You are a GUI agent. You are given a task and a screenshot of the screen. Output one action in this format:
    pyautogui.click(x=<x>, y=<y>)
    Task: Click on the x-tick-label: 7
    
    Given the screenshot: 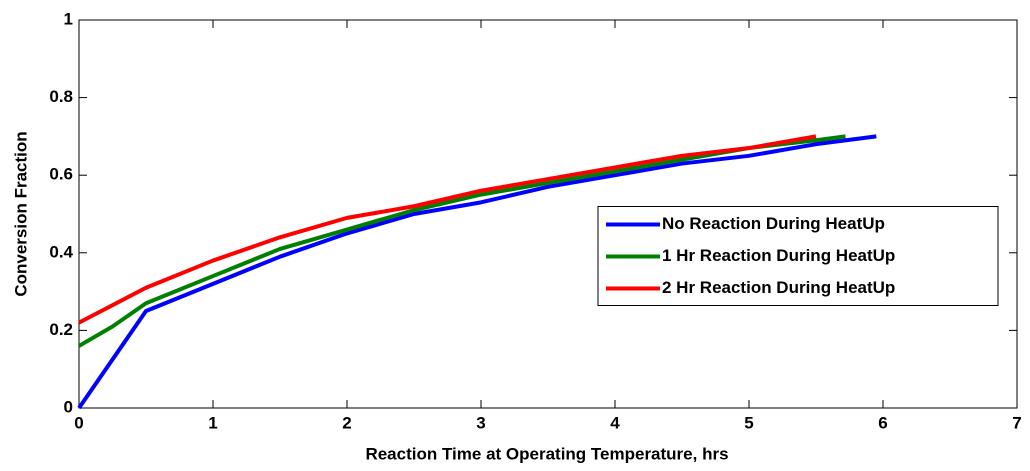 What is the action you would take?
    pyautogui.click(x=1016, y=422)
    